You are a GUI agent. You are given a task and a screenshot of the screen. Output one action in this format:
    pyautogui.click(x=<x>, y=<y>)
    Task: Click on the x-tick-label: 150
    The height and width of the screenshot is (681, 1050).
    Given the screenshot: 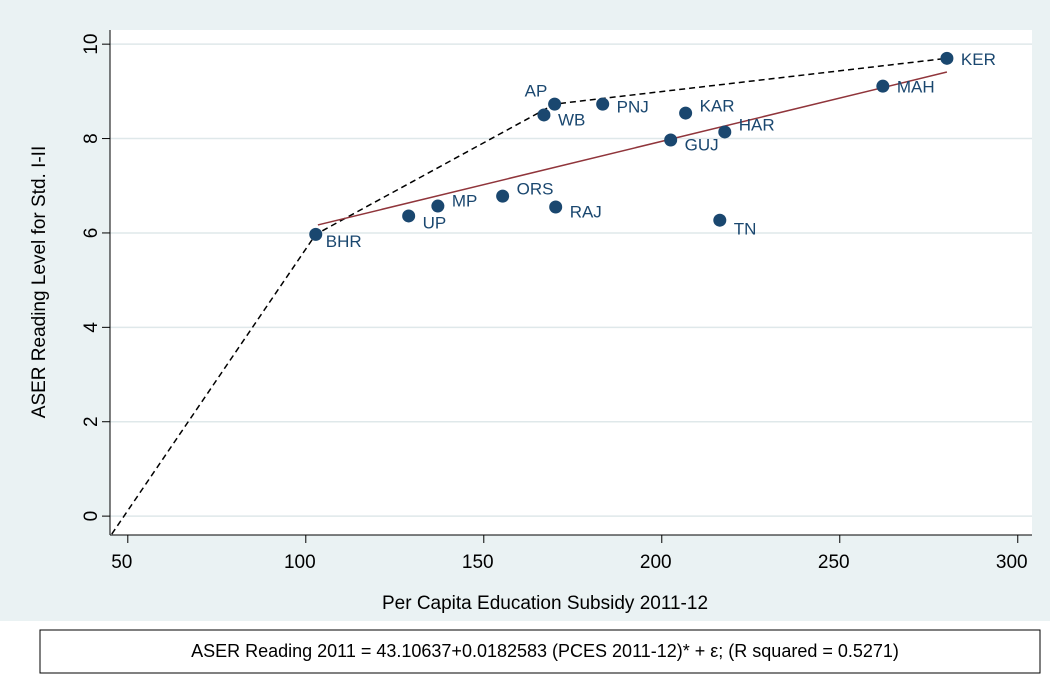 What is the action you would take?
    pyautogui.click(x=478, y=562)
    